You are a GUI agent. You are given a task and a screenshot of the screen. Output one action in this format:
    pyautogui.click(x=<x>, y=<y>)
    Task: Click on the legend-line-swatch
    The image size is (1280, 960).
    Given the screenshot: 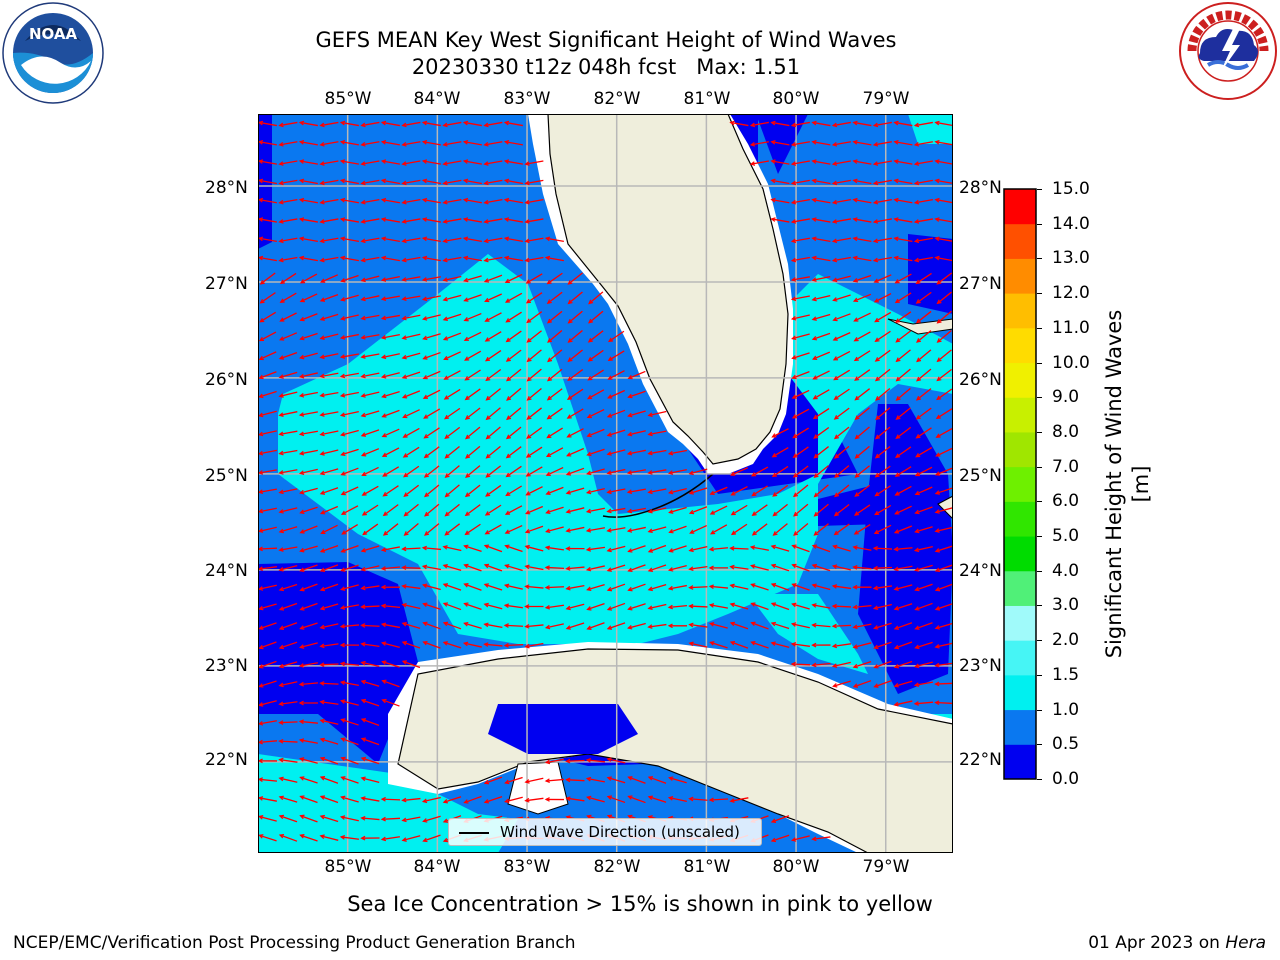 What is the action you would take?
    pyautogui.click(x=474, y=833)
    